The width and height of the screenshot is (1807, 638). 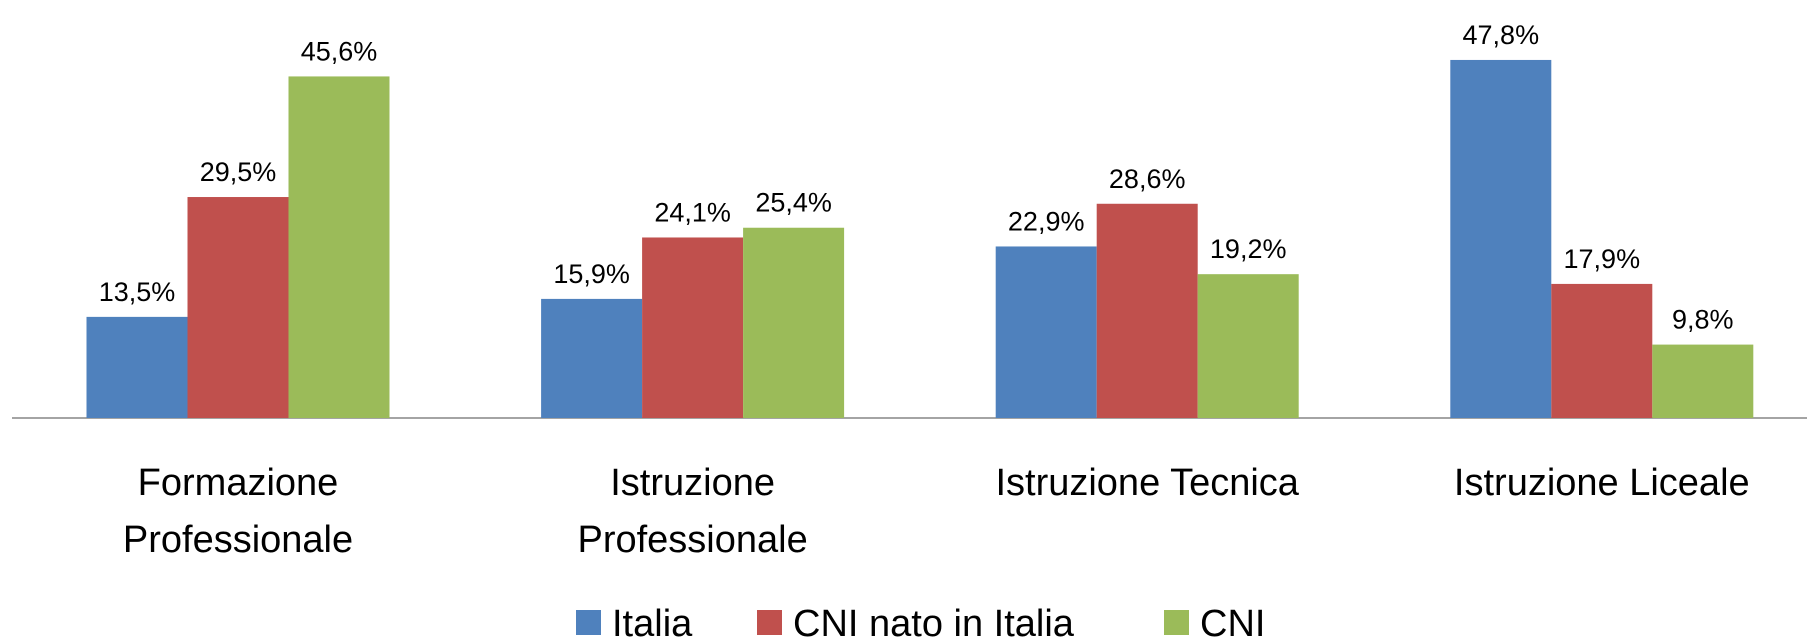 I want to click on data-label: 45,6%, so click(x=339, y=51).